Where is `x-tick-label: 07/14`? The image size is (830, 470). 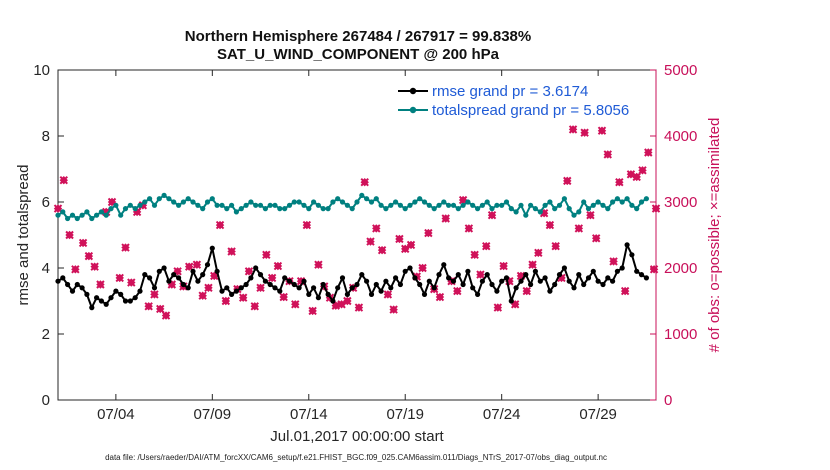
x-tick-label: 07/14 is located at coordinates (309, 414).